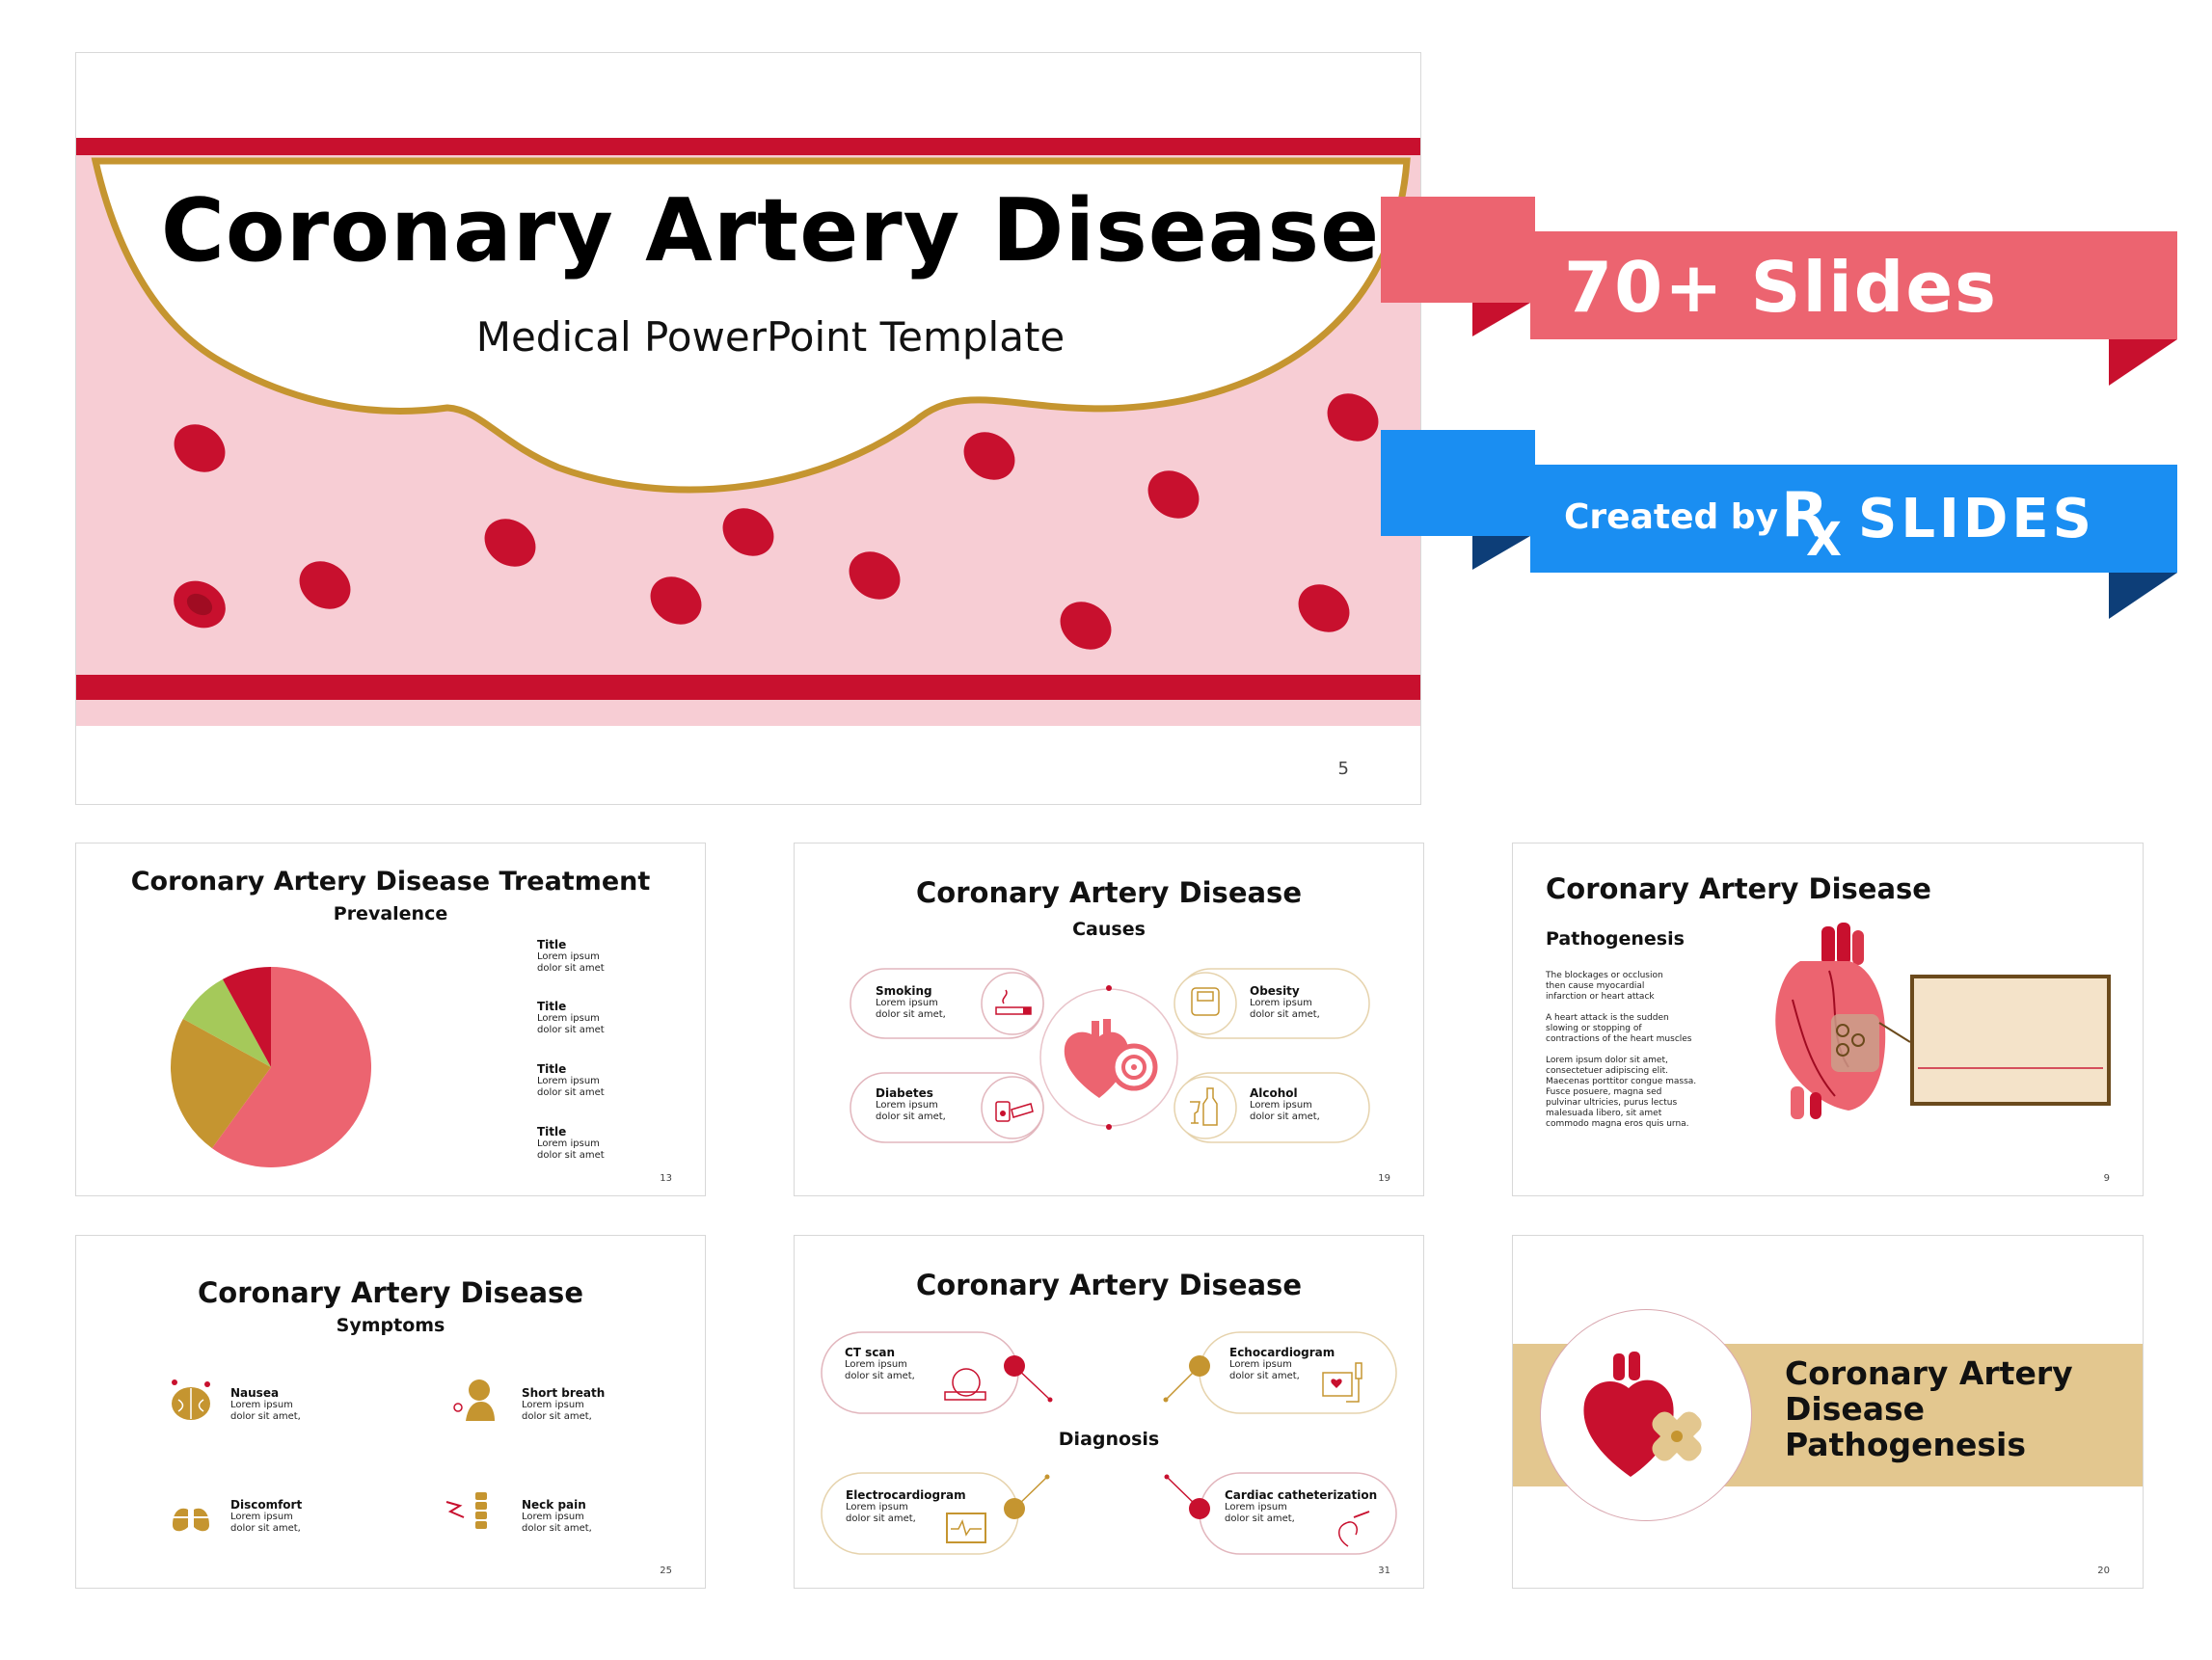 The width and height of the screenshot is (2212, 1660). Describe the element at coordinates (1282, 1352) in the screenshot. I see `diagnosis-label: Echocardiogram` at that location.